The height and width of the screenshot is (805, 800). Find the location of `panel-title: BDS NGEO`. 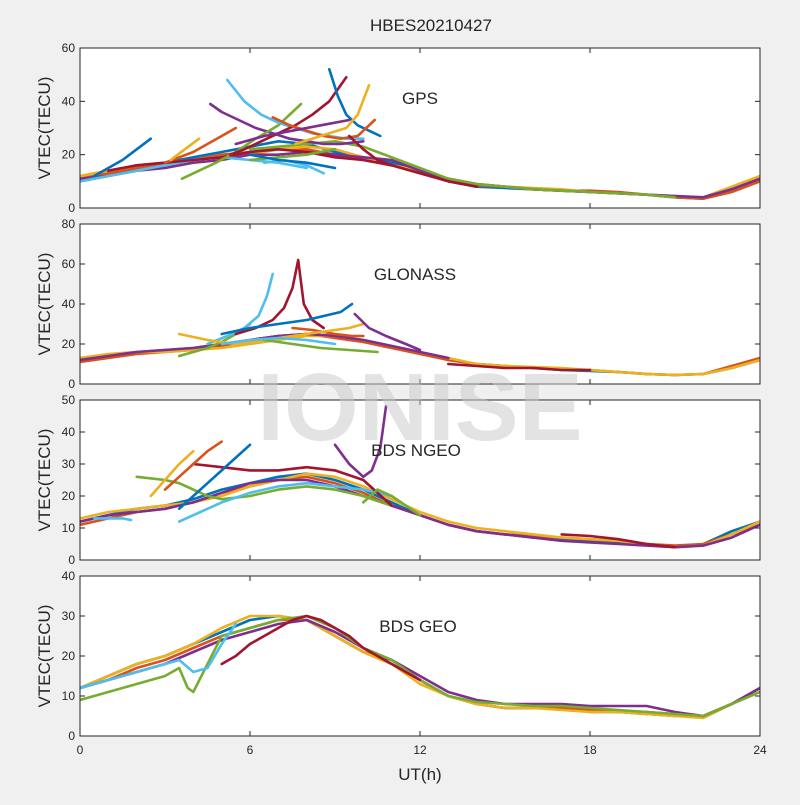

panel-title: BDS NGEO is located at coordinates (416, 450).